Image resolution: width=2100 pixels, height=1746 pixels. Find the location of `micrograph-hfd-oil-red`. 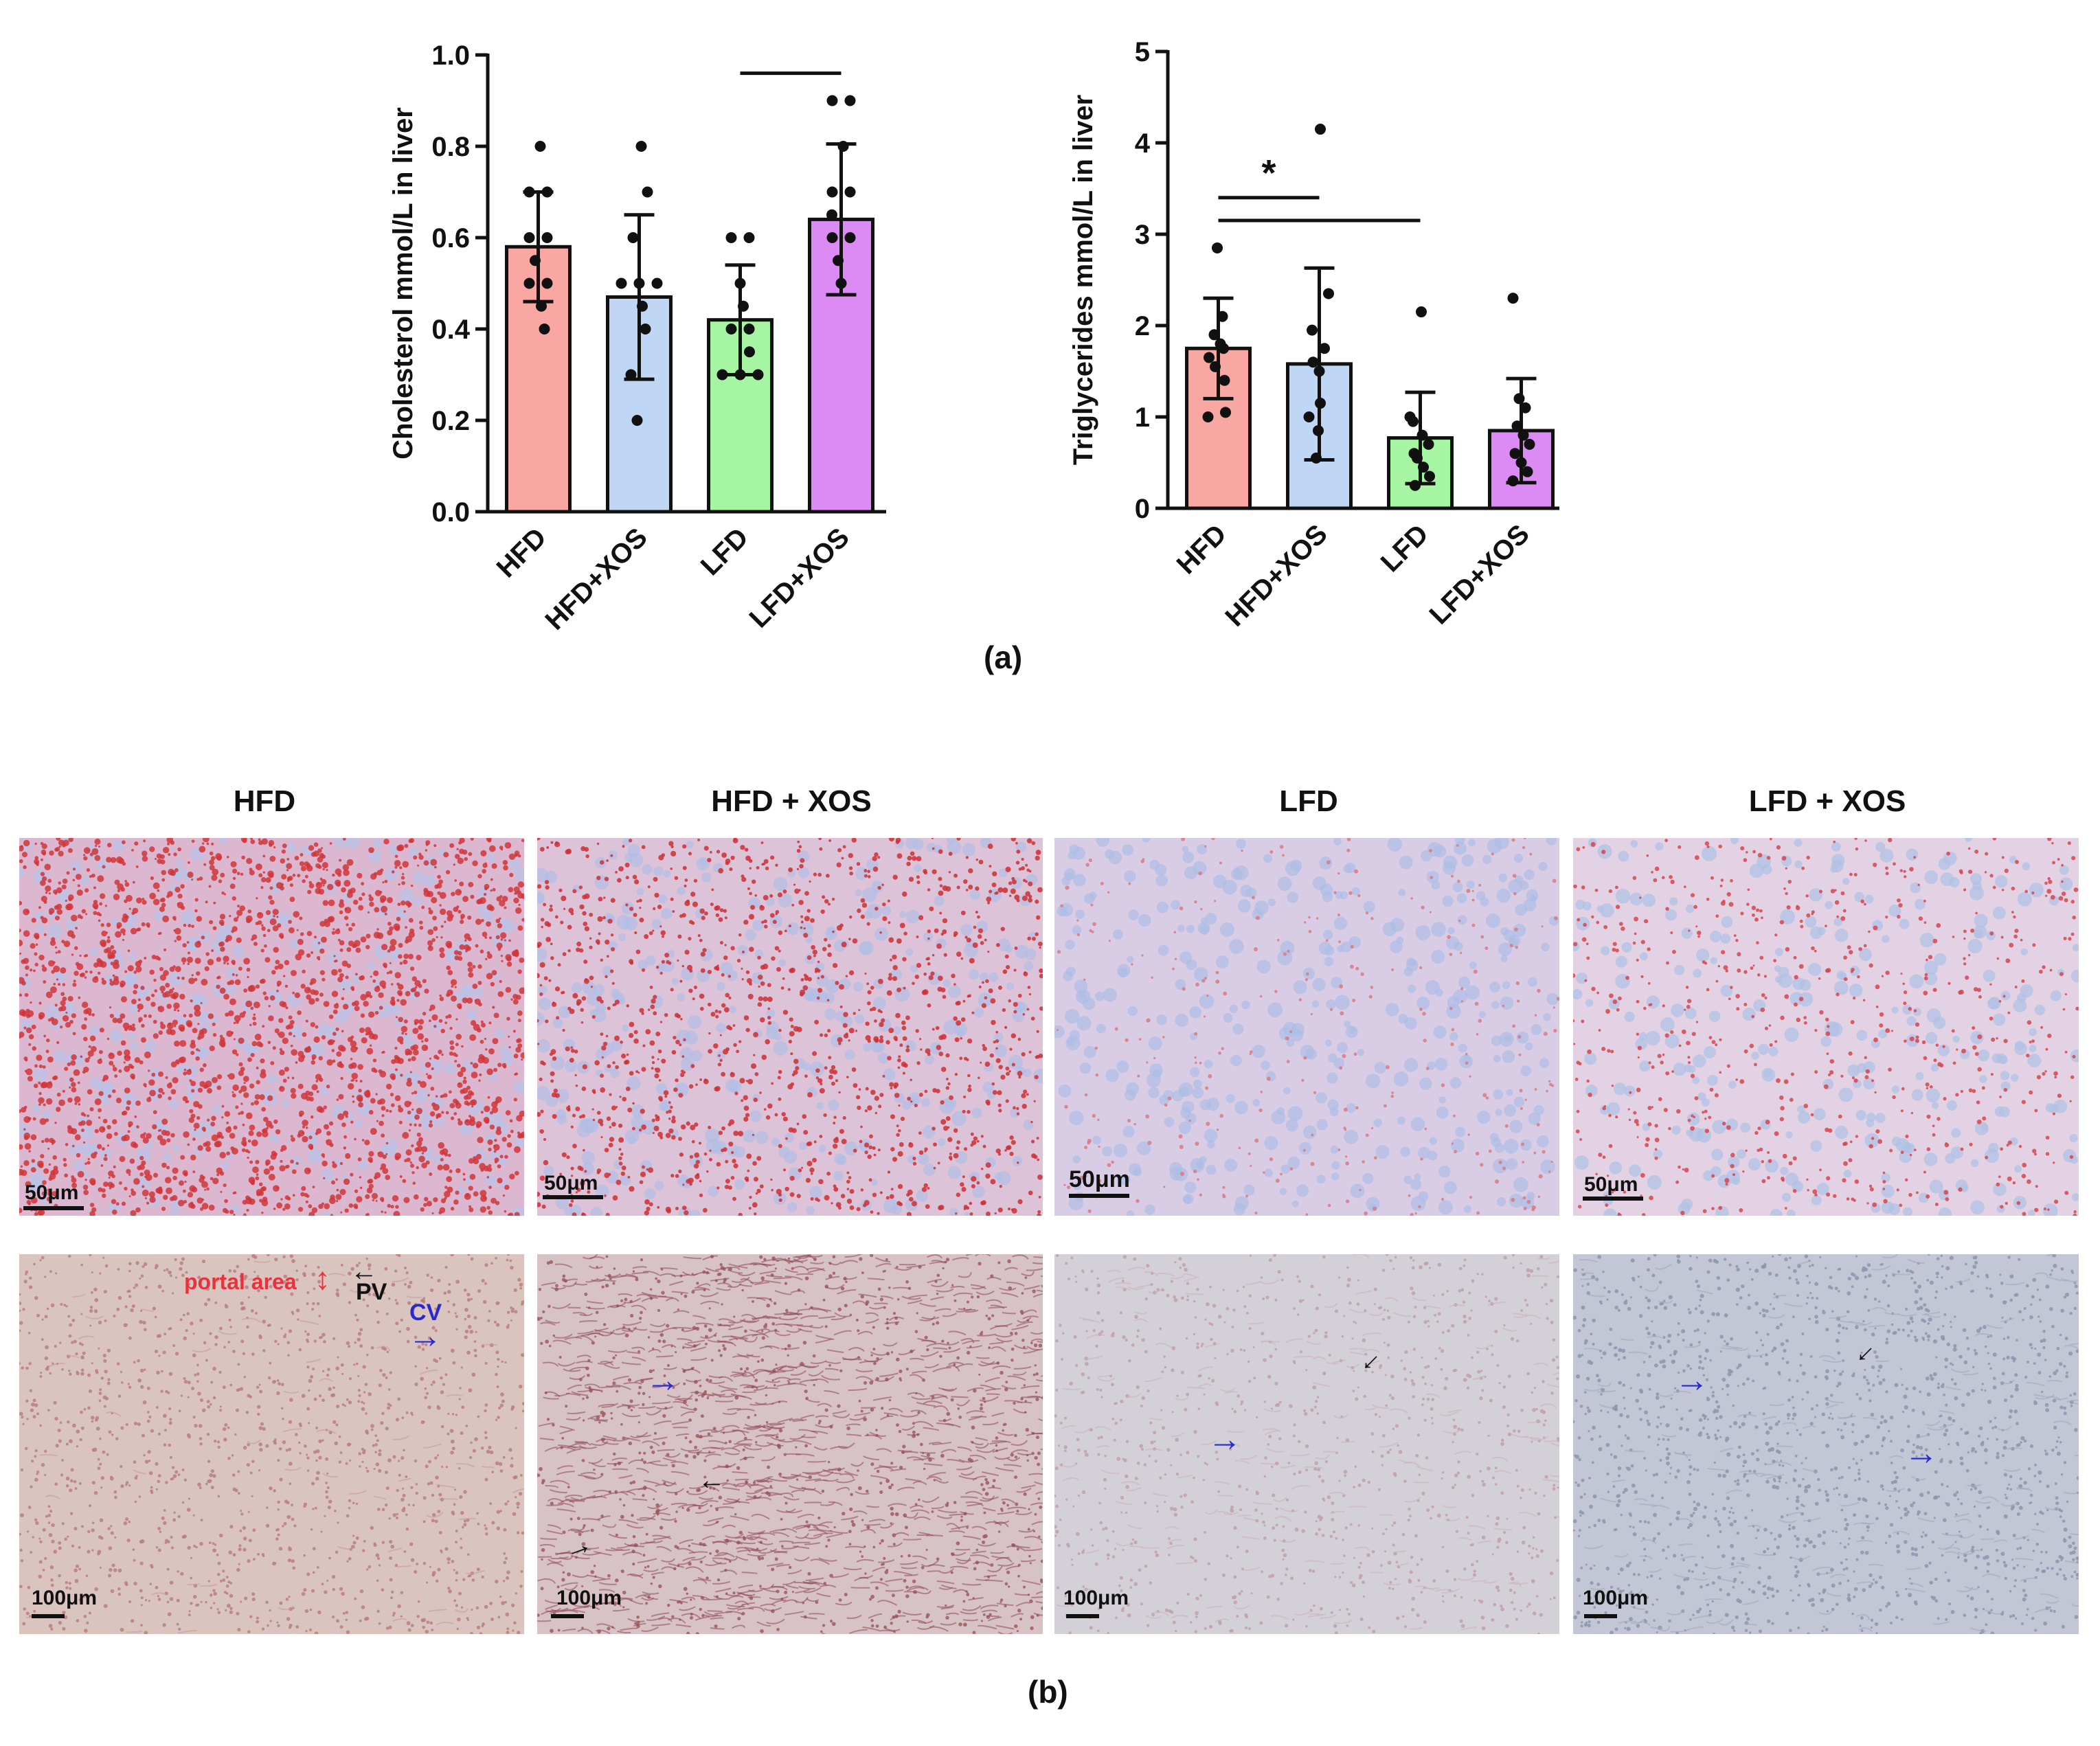

micrograph-hfd-oil-red is located at coordinates (271, 1027).